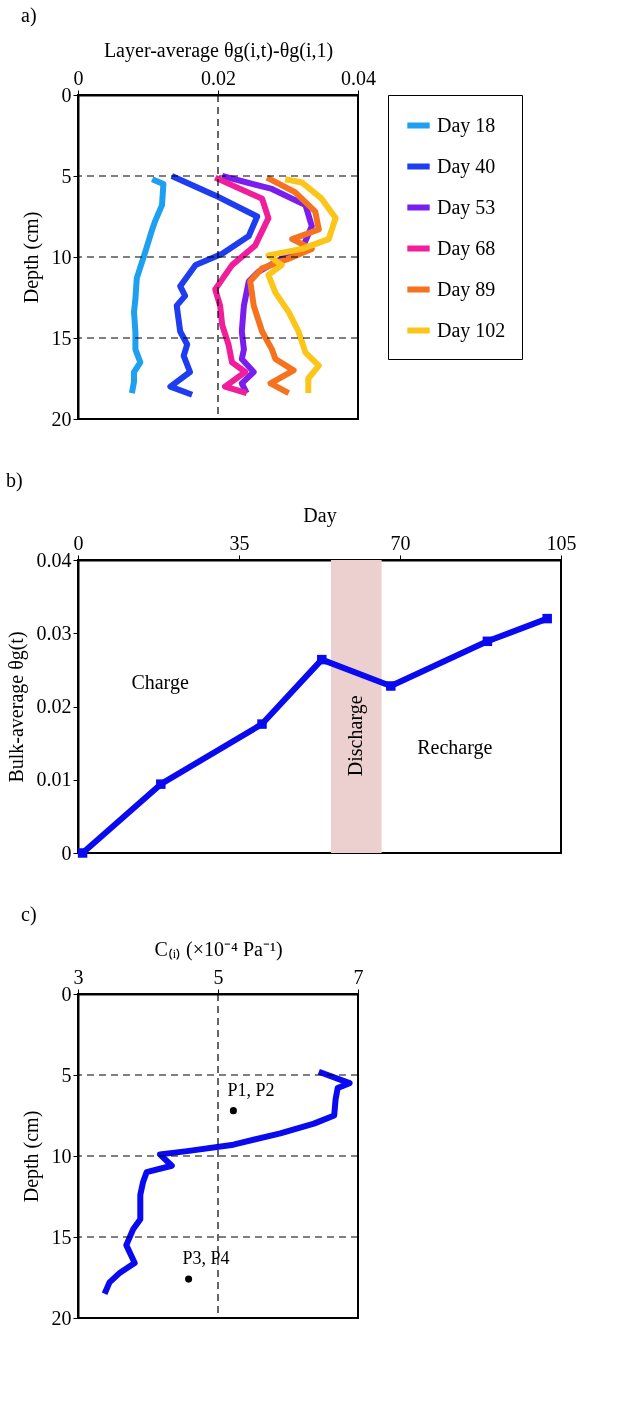 The image size is (637, 1425). I want to click on legend-label: Day 53, so click(466, 207).